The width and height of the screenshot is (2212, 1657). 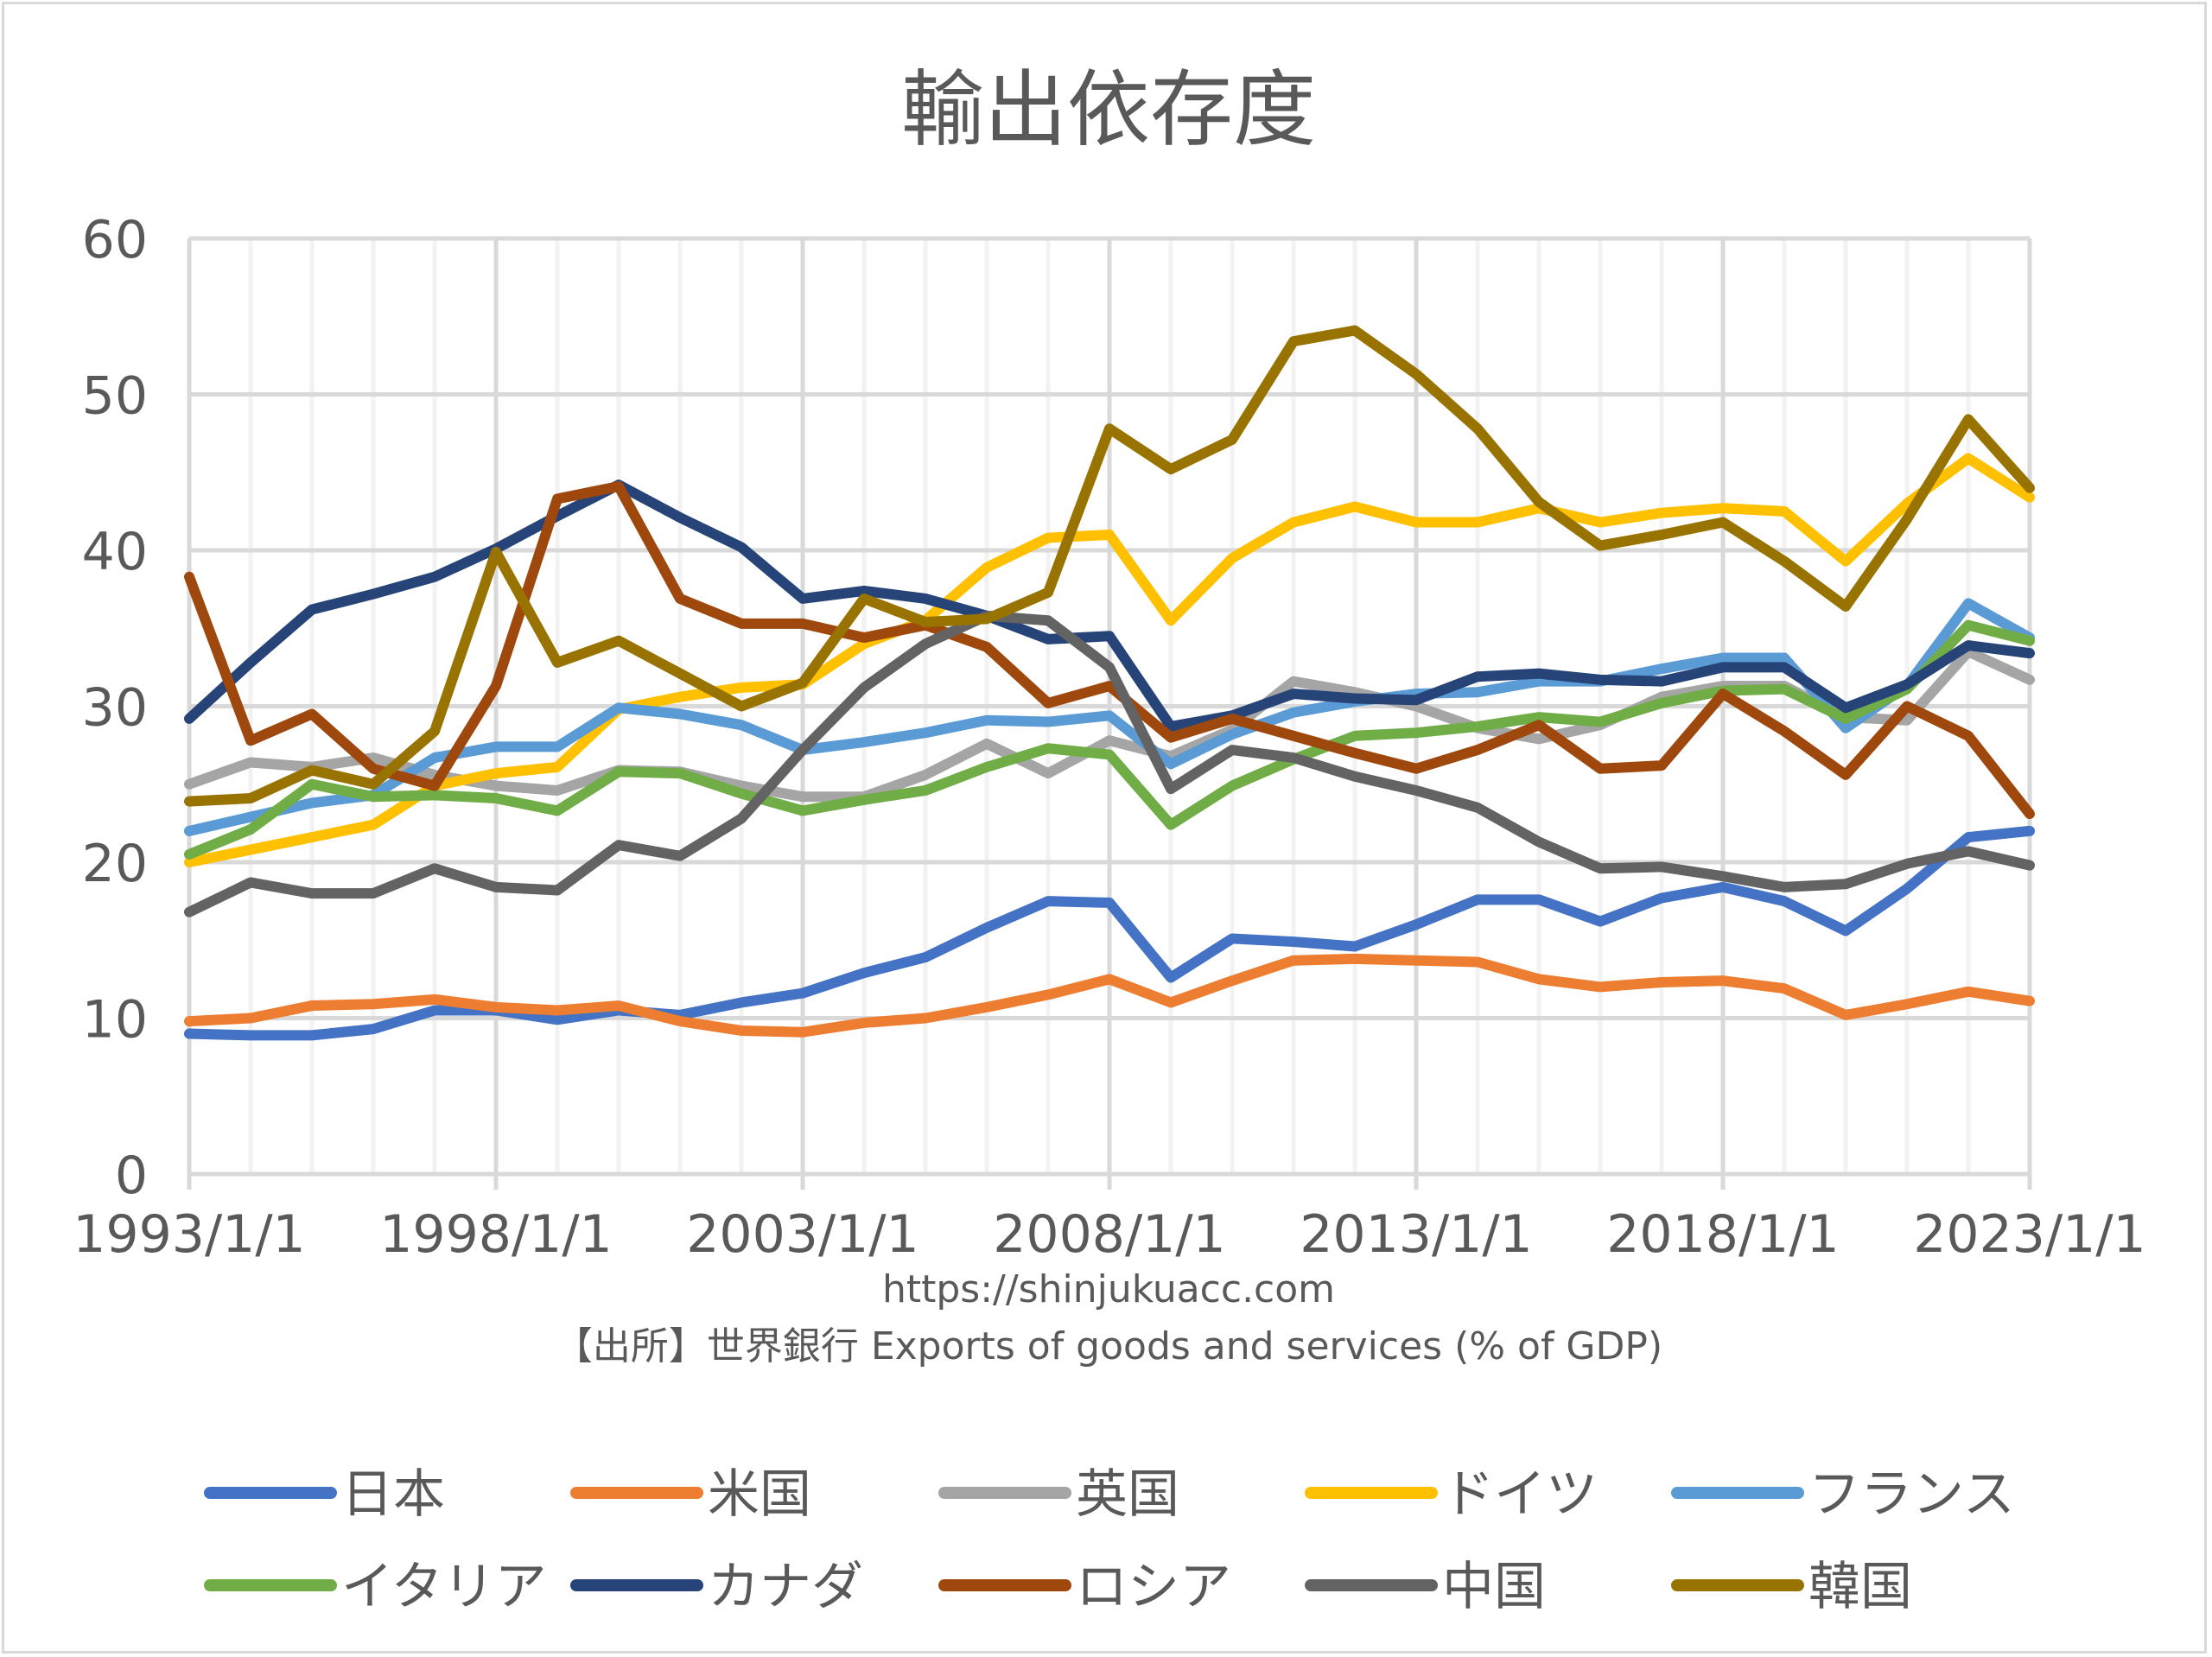 What do you see at coordinates (759, 1494) in the screenshot?
I see `legend-label: 米国` at bounding box center [759, 1494].